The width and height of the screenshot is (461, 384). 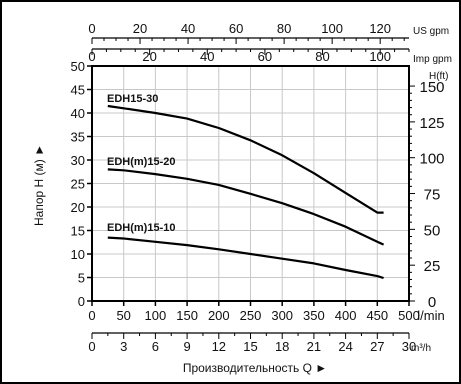 What do you see at coordinates (78, 231) in the screenshot?
I see `y-tick-label: 15` at bounding box center [78, 231].